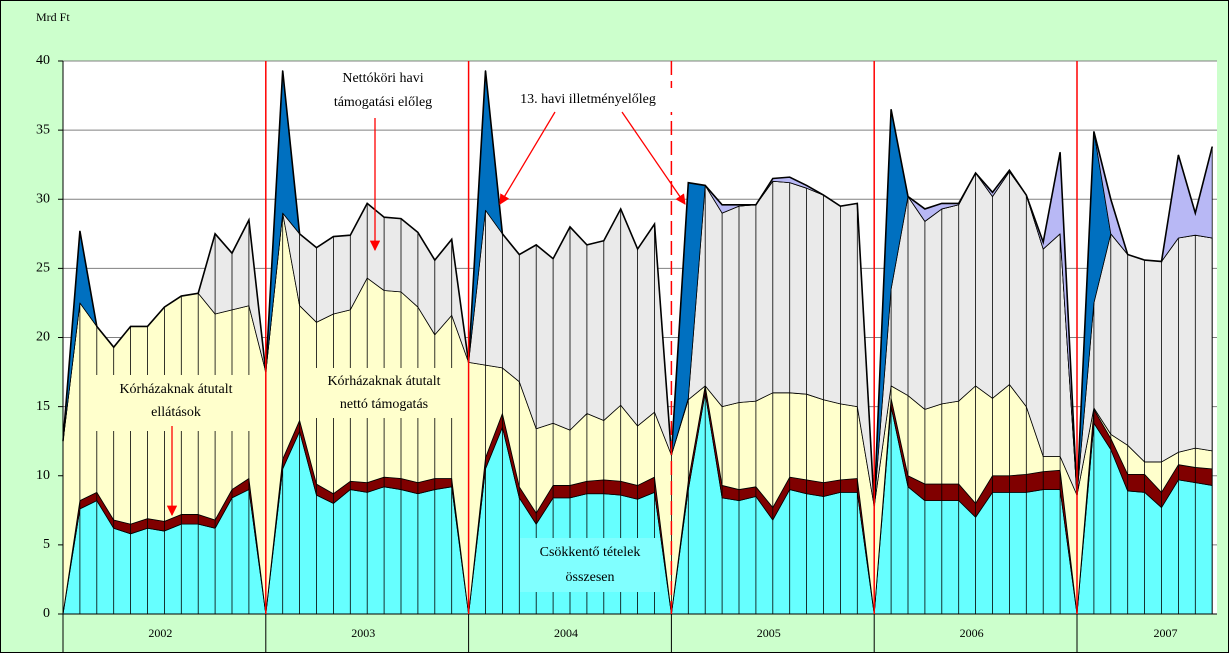  What do you see at coordinates (1166, 633) in the screenshot?
I see `x-tick-label: 2007` at bounding box center [1166, 633].